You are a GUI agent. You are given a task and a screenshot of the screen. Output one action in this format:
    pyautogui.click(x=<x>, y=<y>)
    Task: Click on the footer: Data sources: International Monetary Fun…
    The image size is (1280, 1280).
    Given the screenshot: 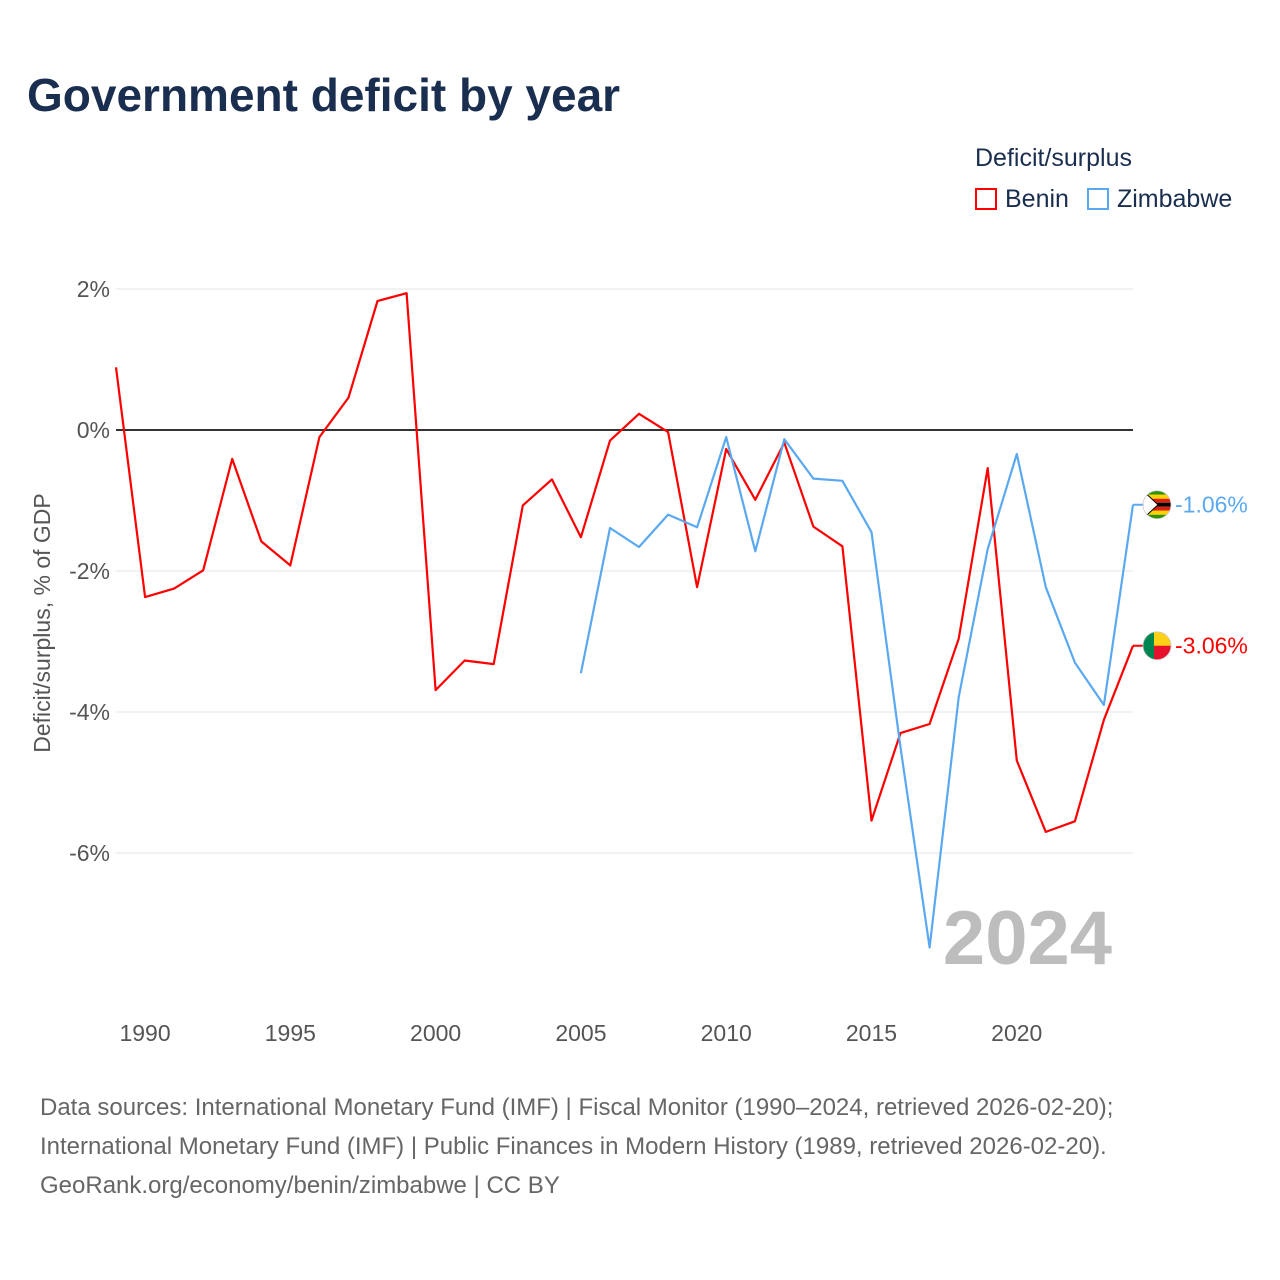 What is the action you would take?
    pyautogui.click(x=576, y=1146)
    